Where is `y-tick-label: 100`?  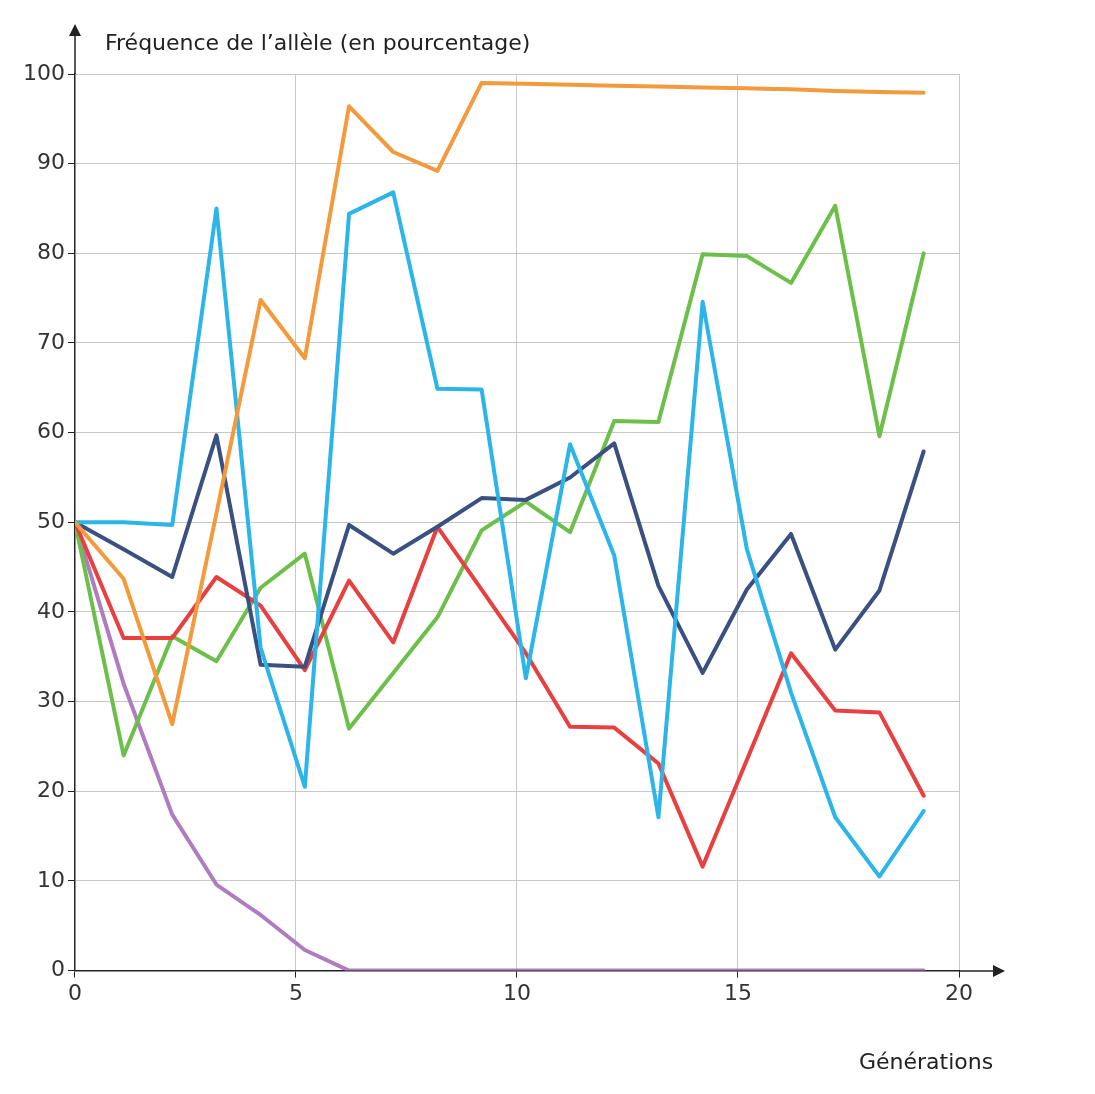 y-tick-label: 100 is located at coordinates (43, 72).